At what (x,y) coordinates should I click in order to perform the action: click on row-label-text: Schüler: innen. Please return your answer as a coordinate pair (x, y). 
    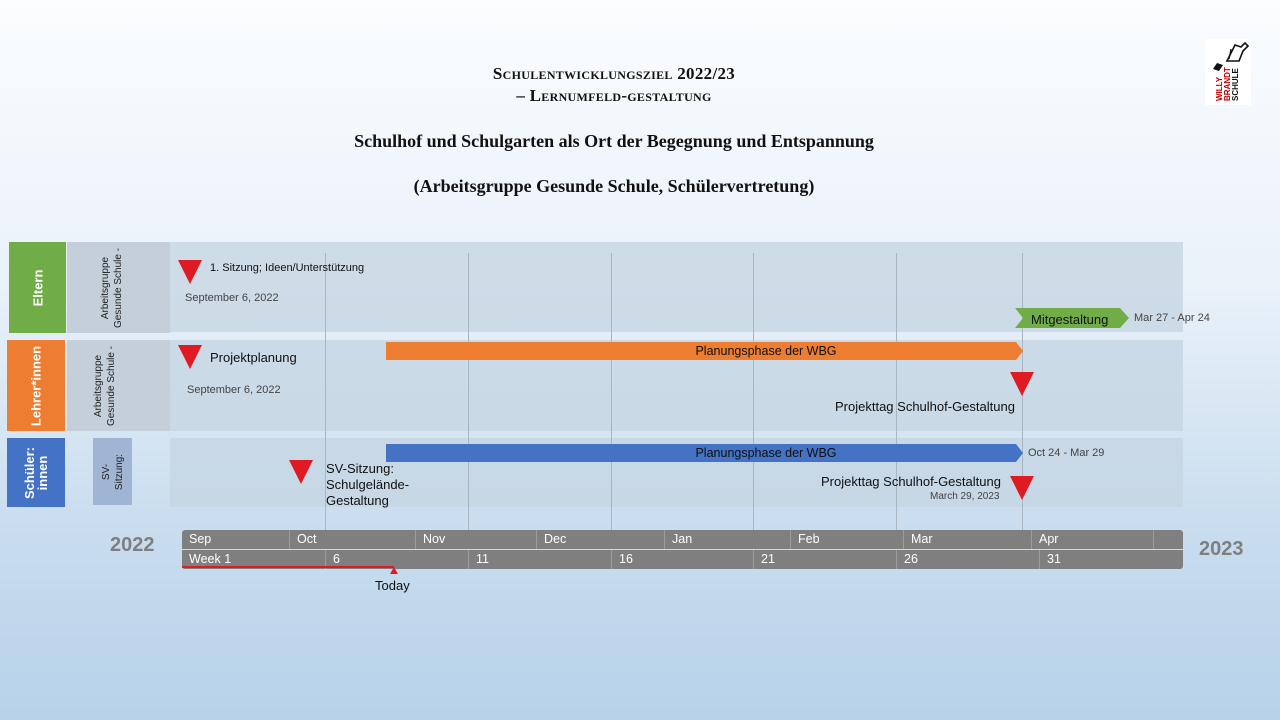
    Looking at the image, I should click on (36, 472).